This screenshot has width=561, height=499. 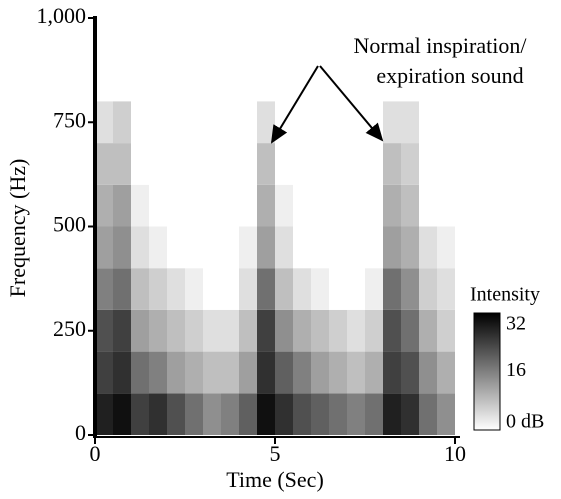 I want to click on y-tick-label: 0, so click(x=80, y=432).